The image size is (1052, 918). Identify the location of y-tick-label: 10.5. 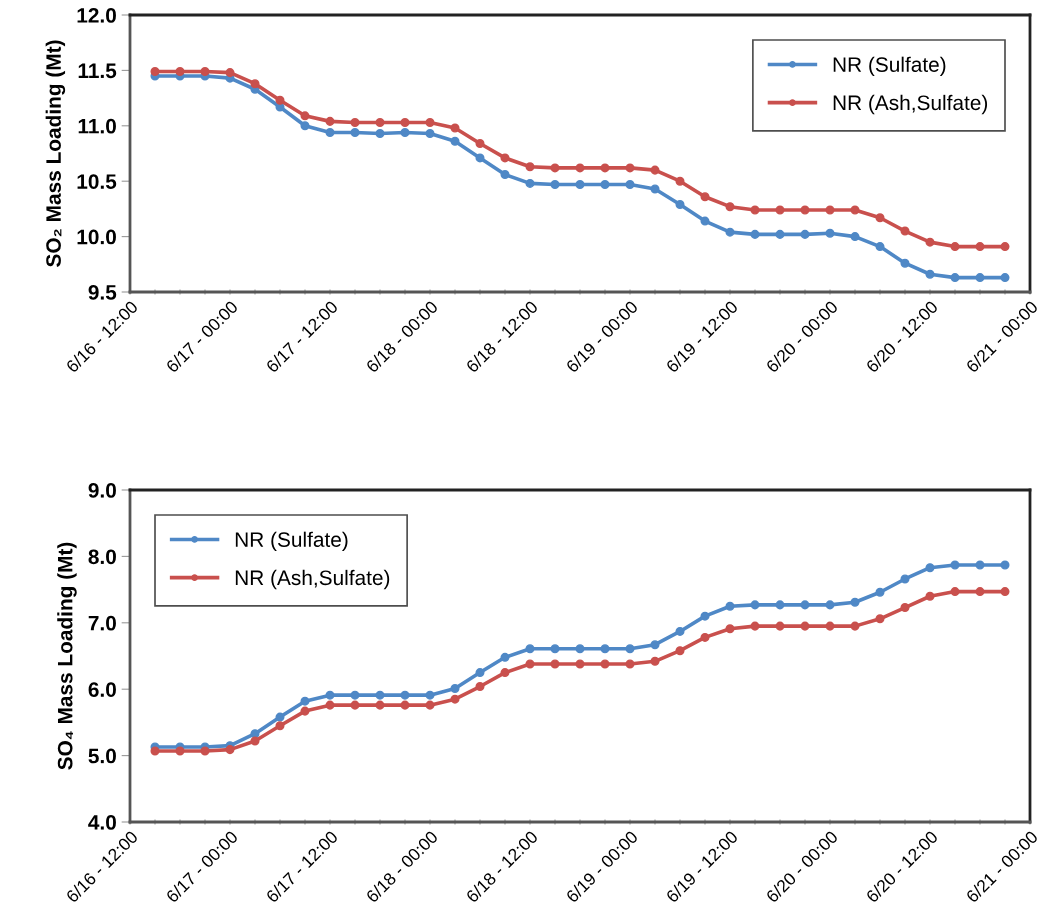
(97, 181).